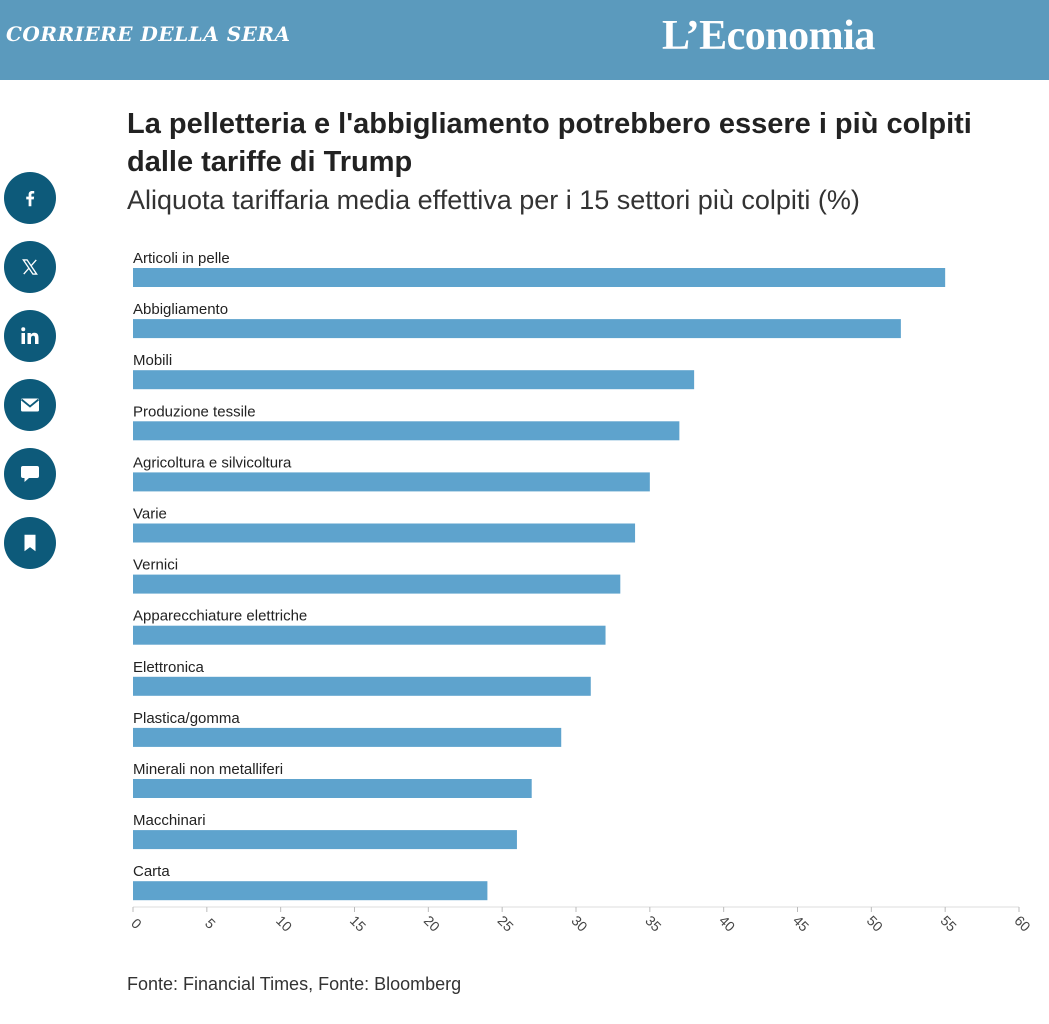  Describe the element at coordinates (180, 309) in the screenshot. I see `category-label: Abbigliamento` at that location.